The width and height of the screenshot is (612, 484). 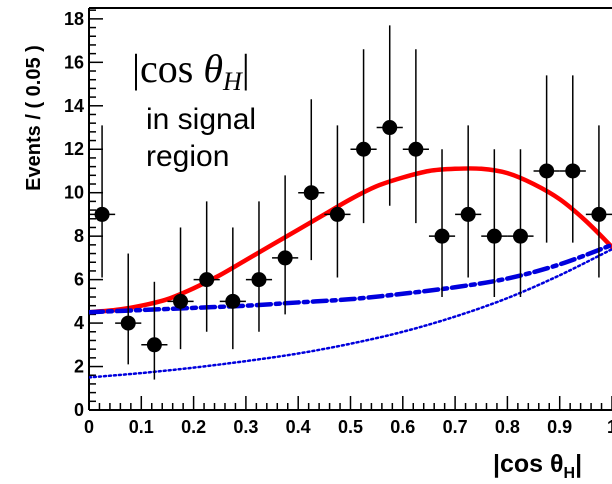 What do you see at coordinates (528, 464) in the screenshot?
I see `x-axis-title-main: |cos θ` at bounding box center [528, 464].